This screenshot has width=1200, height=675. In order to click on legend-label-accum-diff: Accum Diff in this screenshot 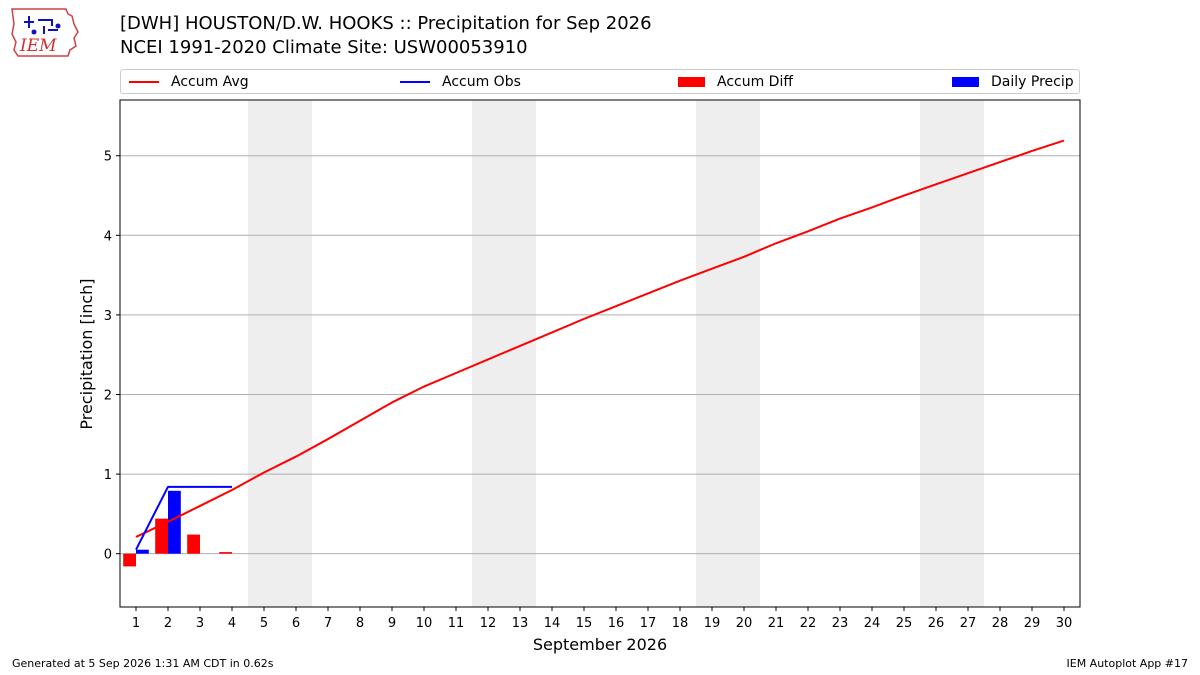, I will do `click(755, 82)`.